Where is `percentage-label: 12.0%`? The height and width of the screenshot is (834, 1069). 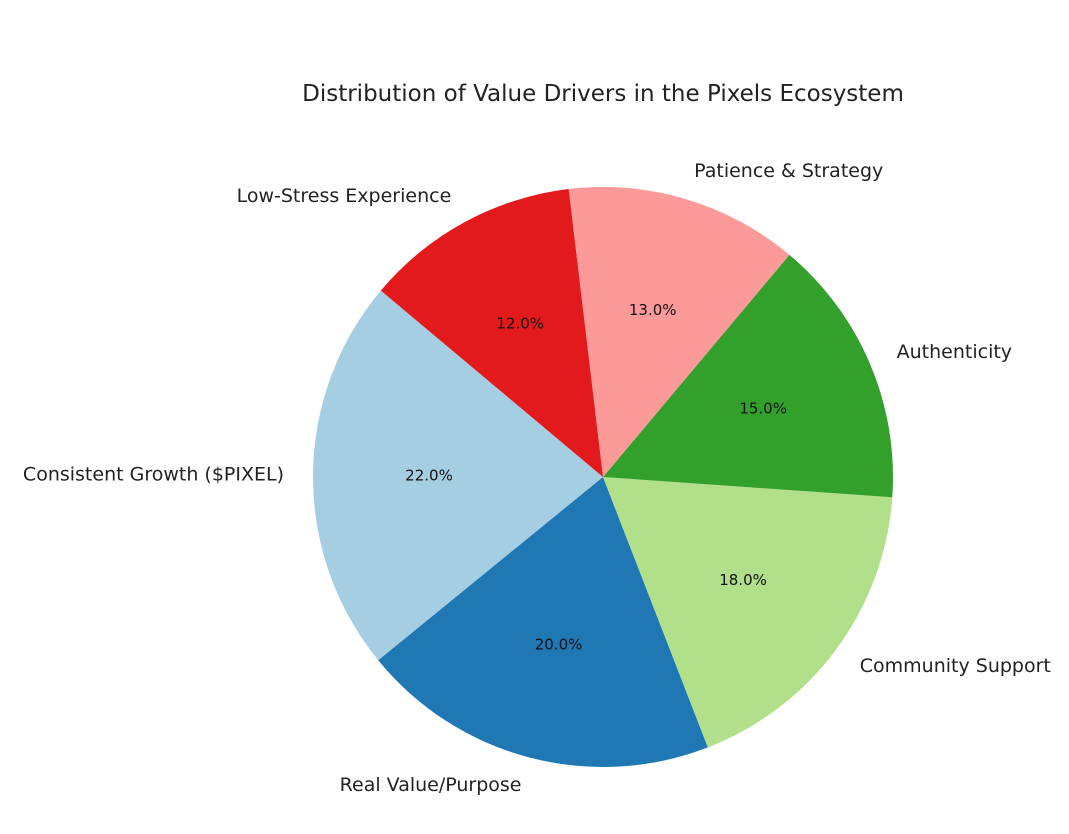 percentage-label: 12.0% is located at coordinates (520, 323).